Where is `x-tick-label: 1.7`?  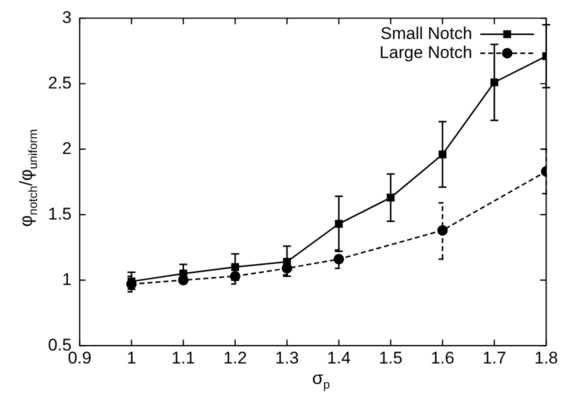 x-tick-label: 1.7 is located at coordinates (494, 358).